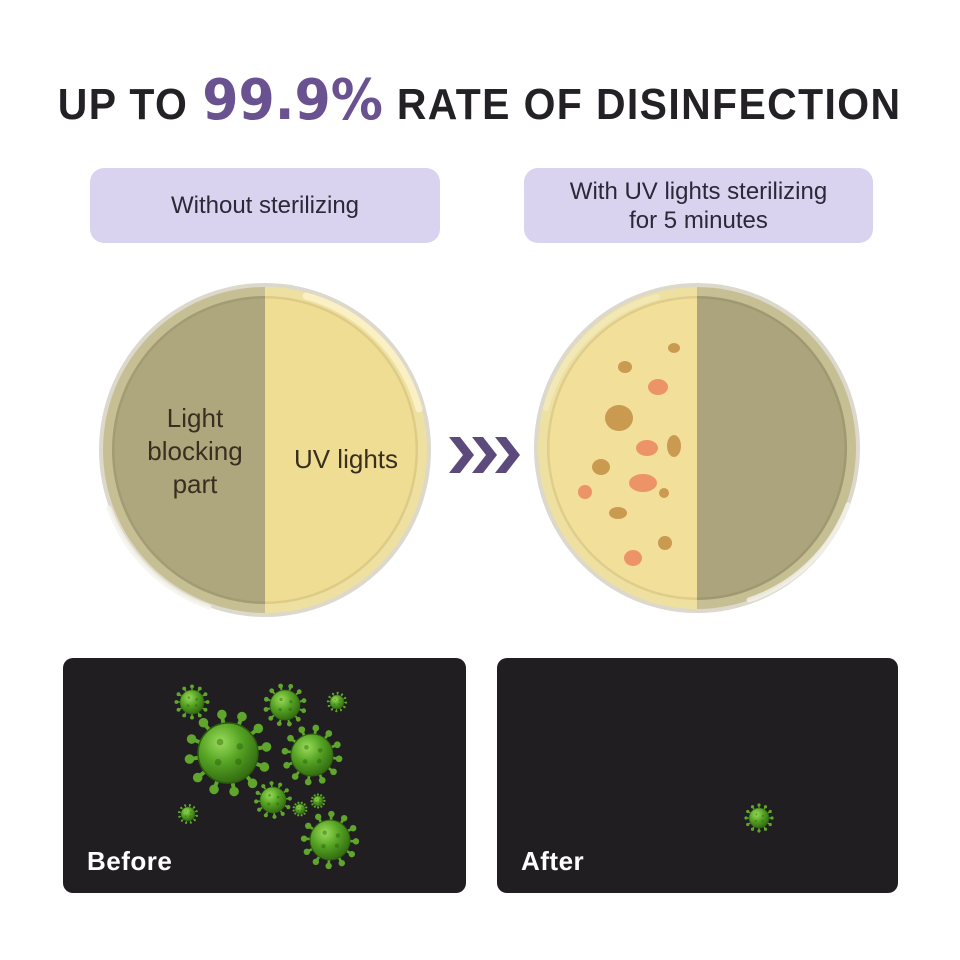 The image size is (960, 960). Describe the element at coordinates (553, 861) in the screenshot. I see `after-label: After` at that location.